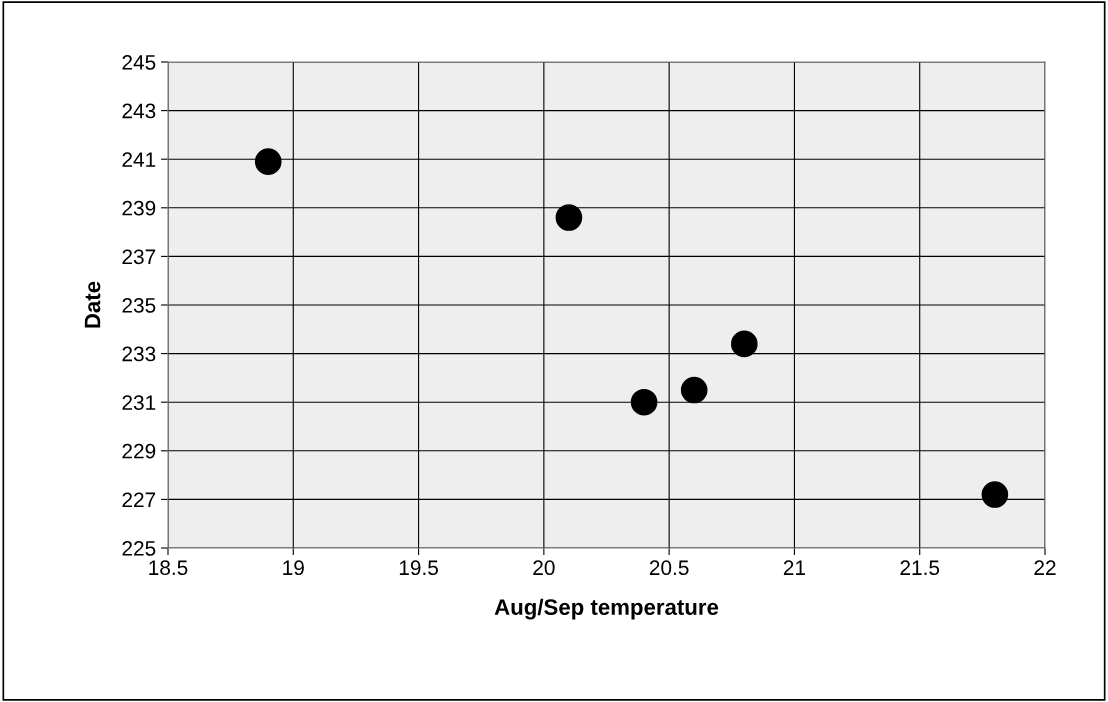 This screenshot has width=1108, height=702. I want to click on y-axis-title: Date, so click(92, 304).